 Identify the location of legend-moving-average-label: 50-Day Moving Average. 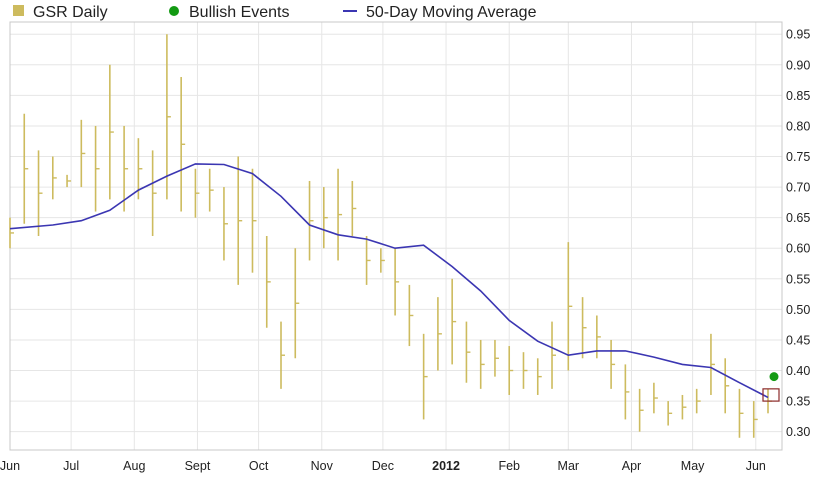
(451, 12).